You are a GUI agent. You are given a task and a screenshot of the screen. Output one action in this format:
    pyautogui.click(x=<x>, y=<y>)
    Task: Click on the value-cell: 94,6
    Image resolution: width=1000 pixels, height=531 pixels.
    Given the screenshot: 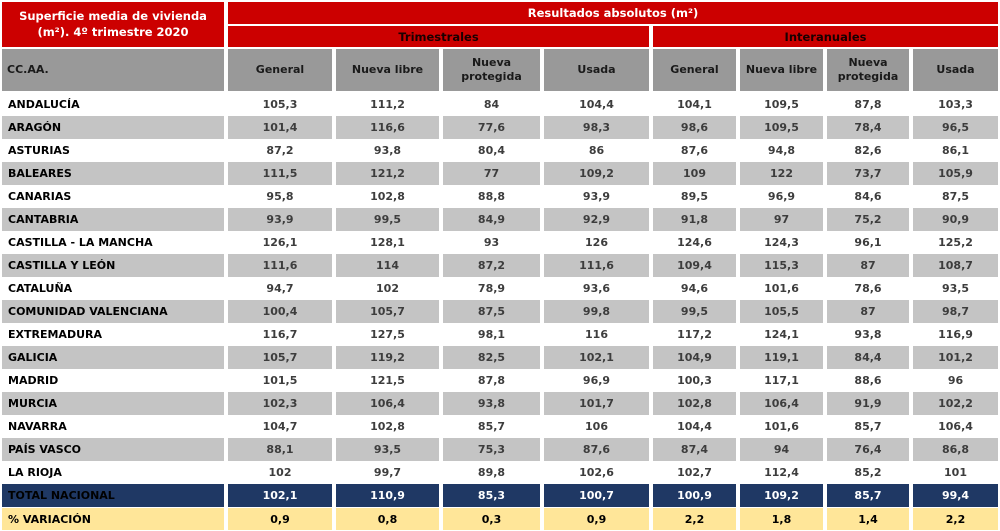 What is the action you would take?
    pyautogui.click(x=692, y=288)
    